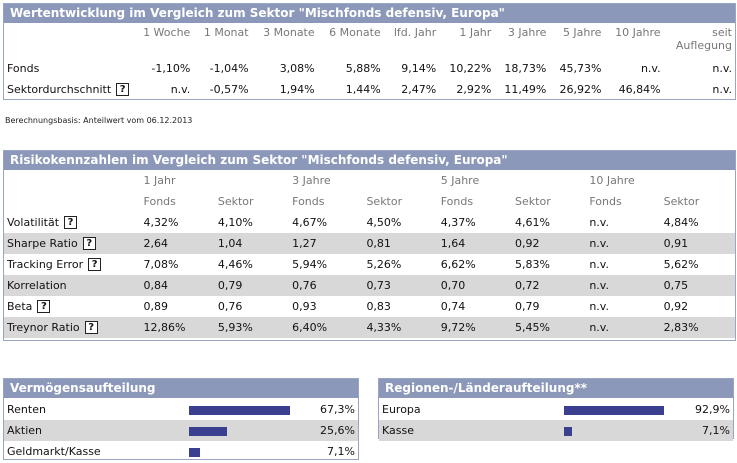  Describe the element at coordinates (161, 264) in the screenshot. I see `table-cell: 7,08%` at that location.